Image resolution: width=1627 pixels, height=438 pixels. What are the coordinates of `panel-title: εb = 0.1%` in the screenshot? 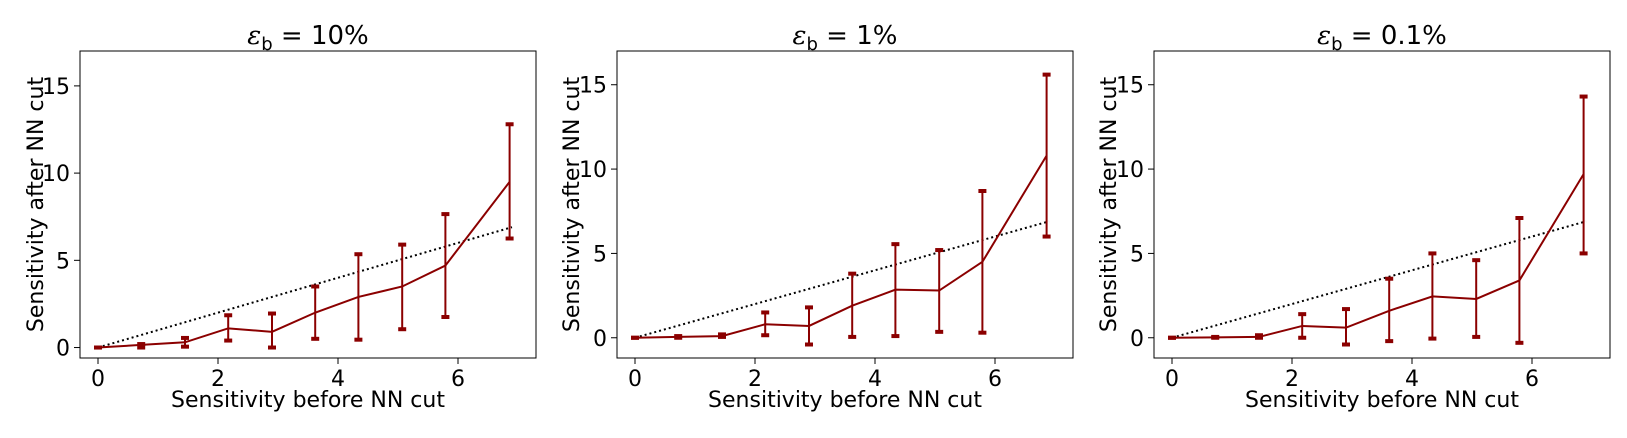 It's located at (1382, 38).